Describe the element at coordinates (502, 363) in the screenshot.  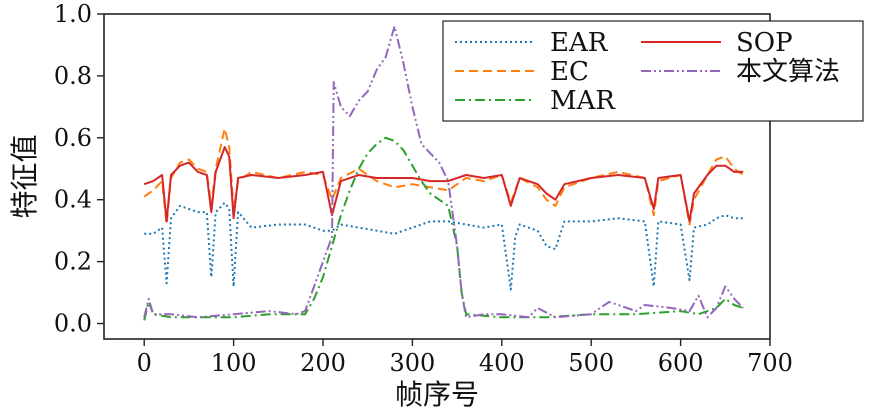
I see `x-tick-label: 400` at that location.